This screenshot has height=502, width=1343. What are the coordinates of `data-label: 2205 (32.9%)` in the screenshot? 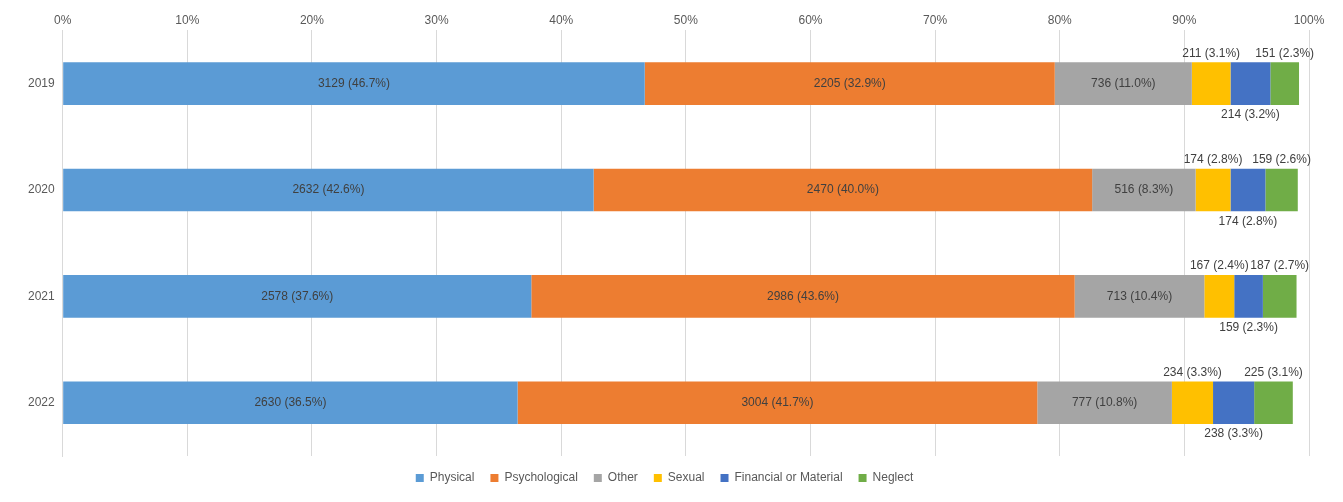 It's located at (849, 82).